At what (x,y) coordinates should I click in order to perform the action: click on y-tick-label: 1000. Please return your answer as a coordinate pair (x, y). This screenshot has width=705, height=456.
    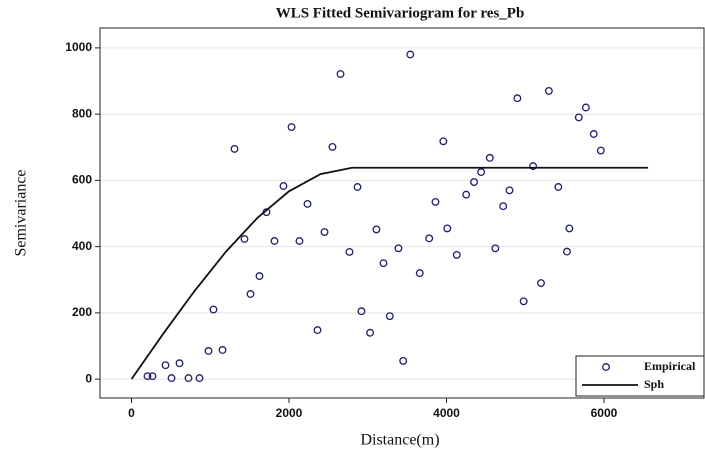
    Looking at the image, I should click on (78, 47).